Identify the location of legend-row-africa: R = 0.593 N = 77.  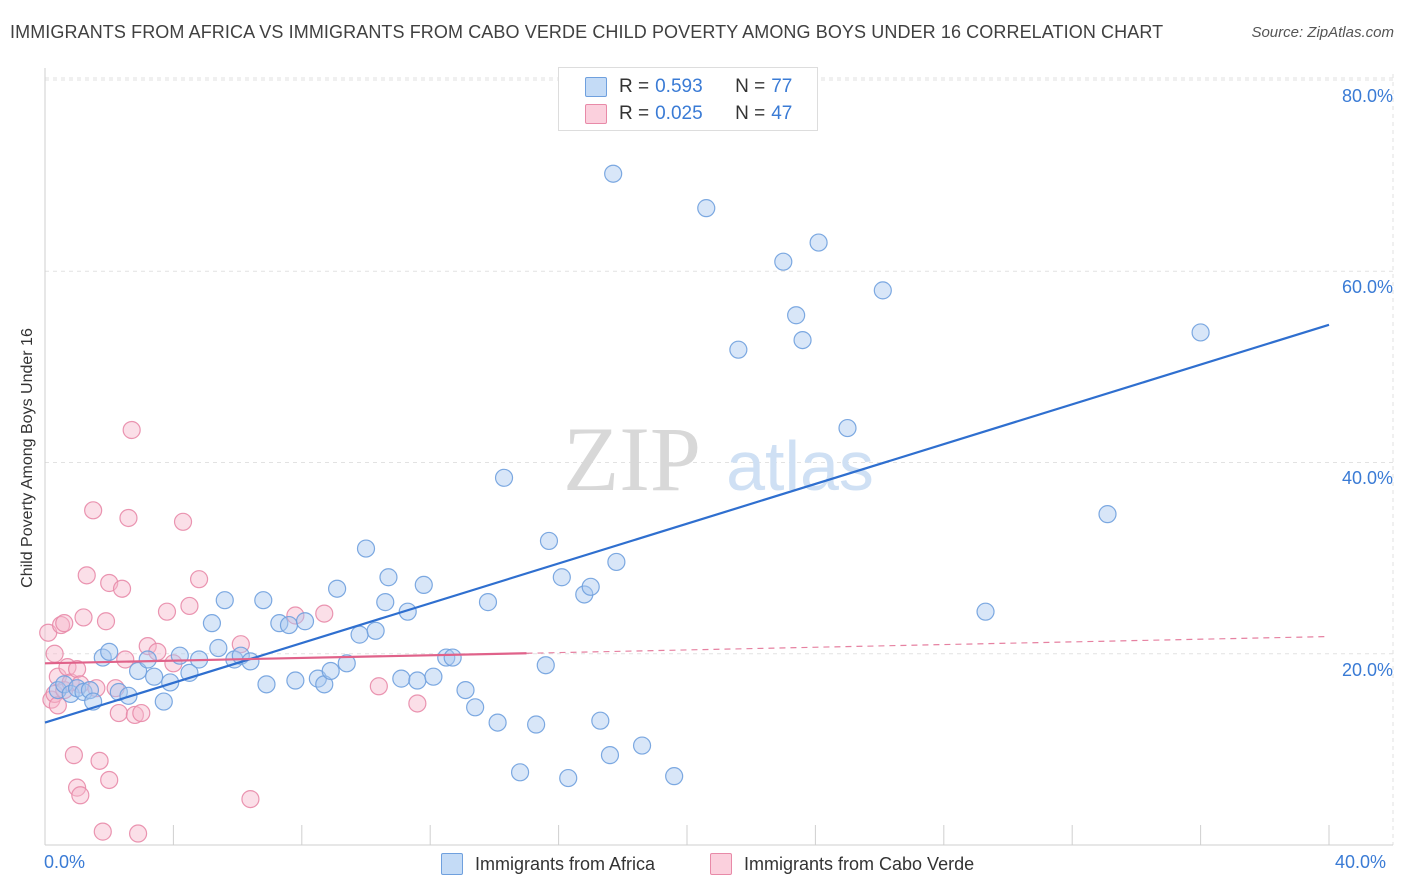
(688, 87).